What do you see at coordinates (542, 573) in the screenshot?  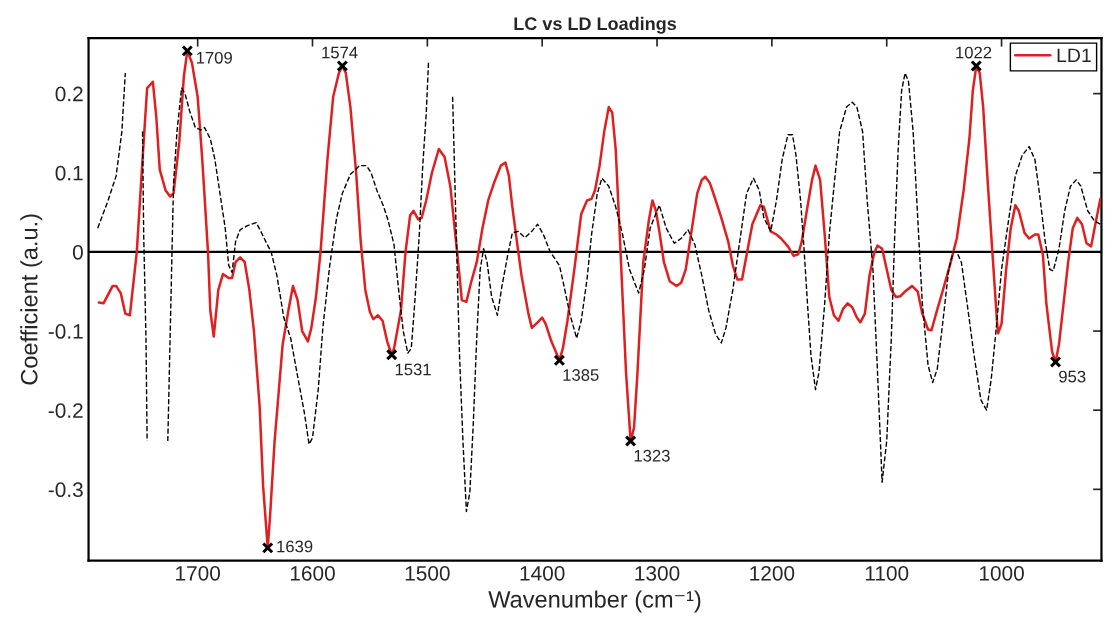 I see `x-tick-label: 1400` at bounding box center [542, 573].